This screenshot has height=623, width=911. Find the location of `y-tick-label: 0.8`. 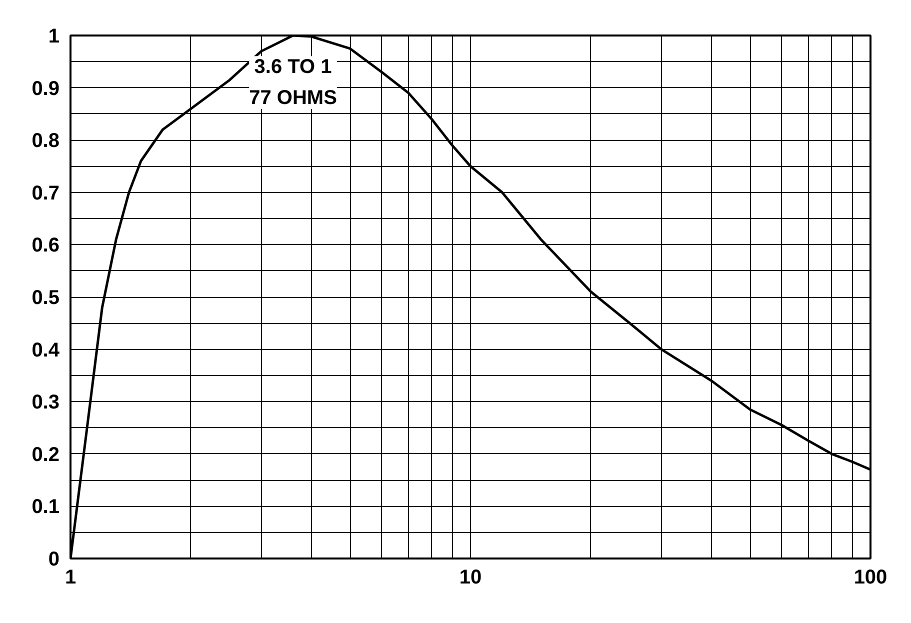

y-tick-label: 0.8 is located at coordinates (46, 141).